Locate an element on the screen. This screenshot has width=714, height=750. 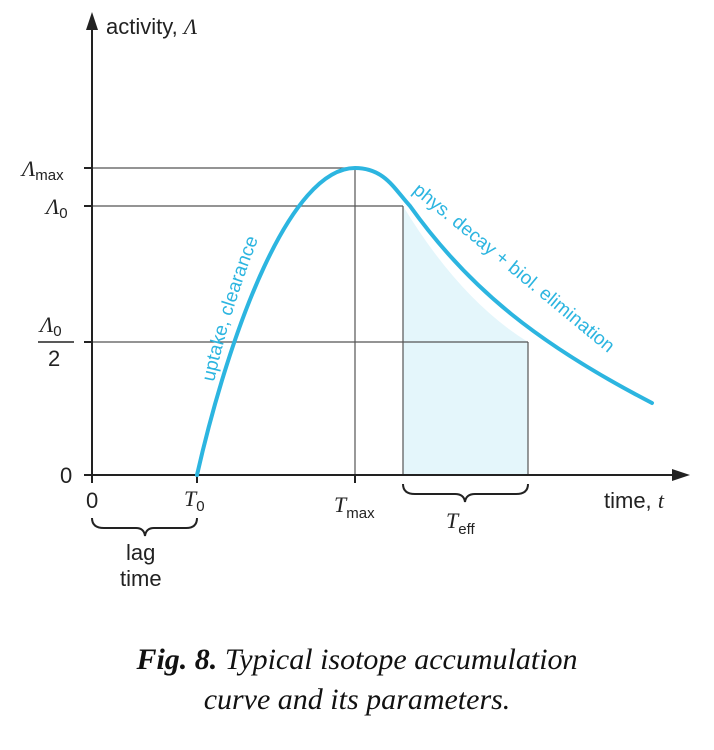
caption-figno: Fig. 8. is located at coordinates (177, 659).